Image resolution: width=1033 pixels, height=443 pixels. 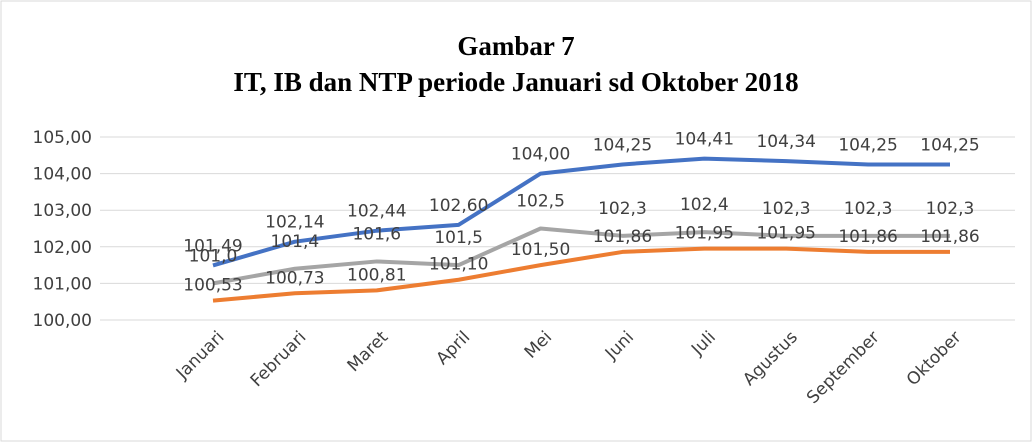 I want to click on data-label: 102,44, so click(x=376, y=212).